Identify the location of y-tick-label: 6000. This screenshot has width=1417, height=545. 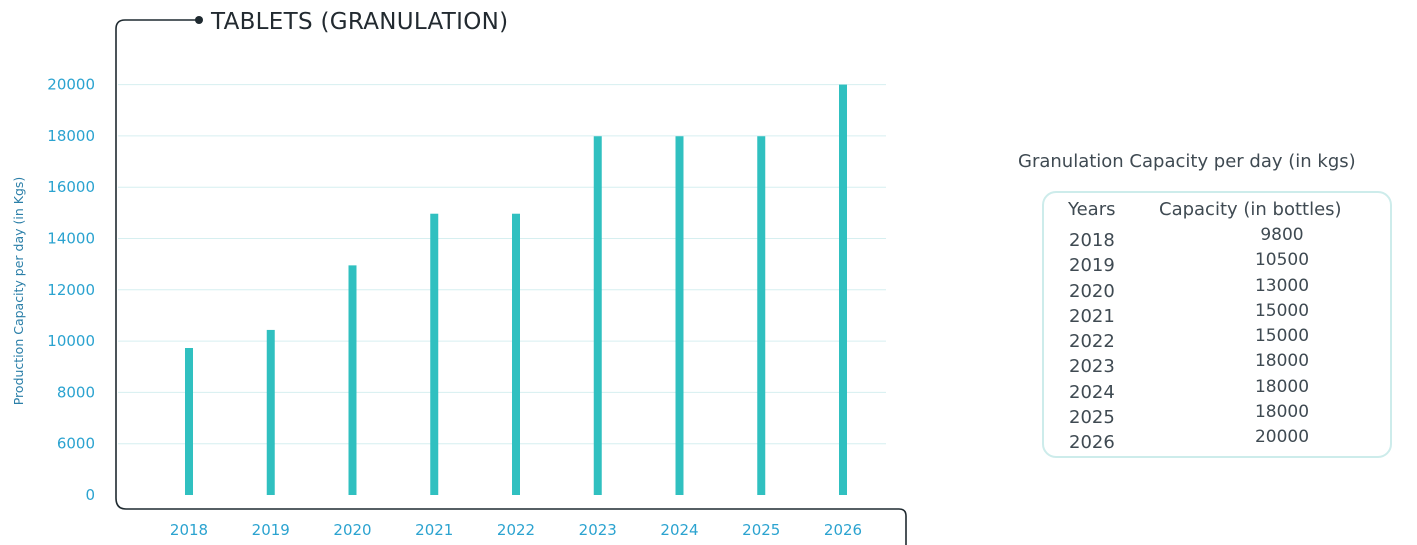
(76, 444).